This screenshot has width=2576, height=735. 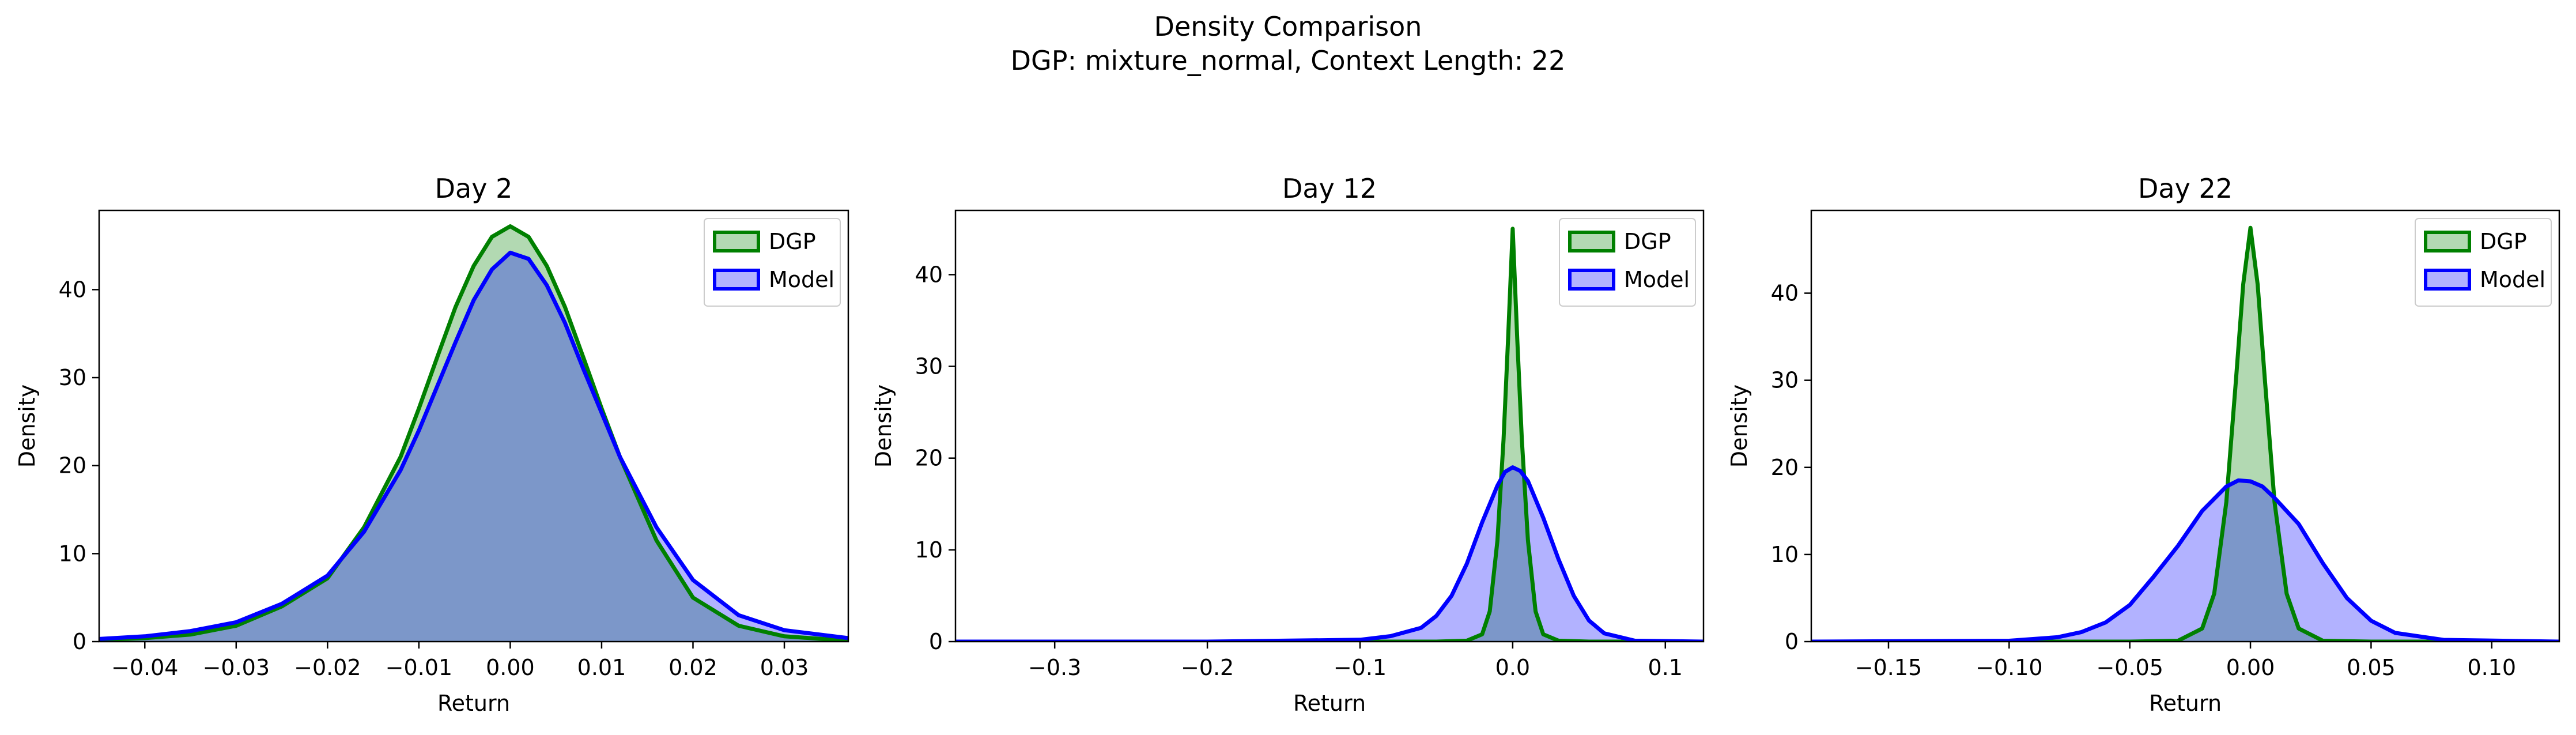 I want to click on x-tick-label: 0.0, so click(x=1512, y=667).